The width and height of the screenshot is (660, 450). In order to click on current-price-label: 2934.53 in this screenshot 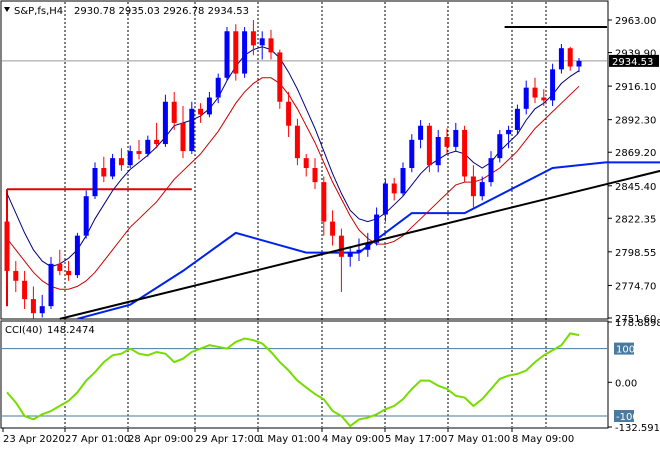, I will do `click(632, 62)`.